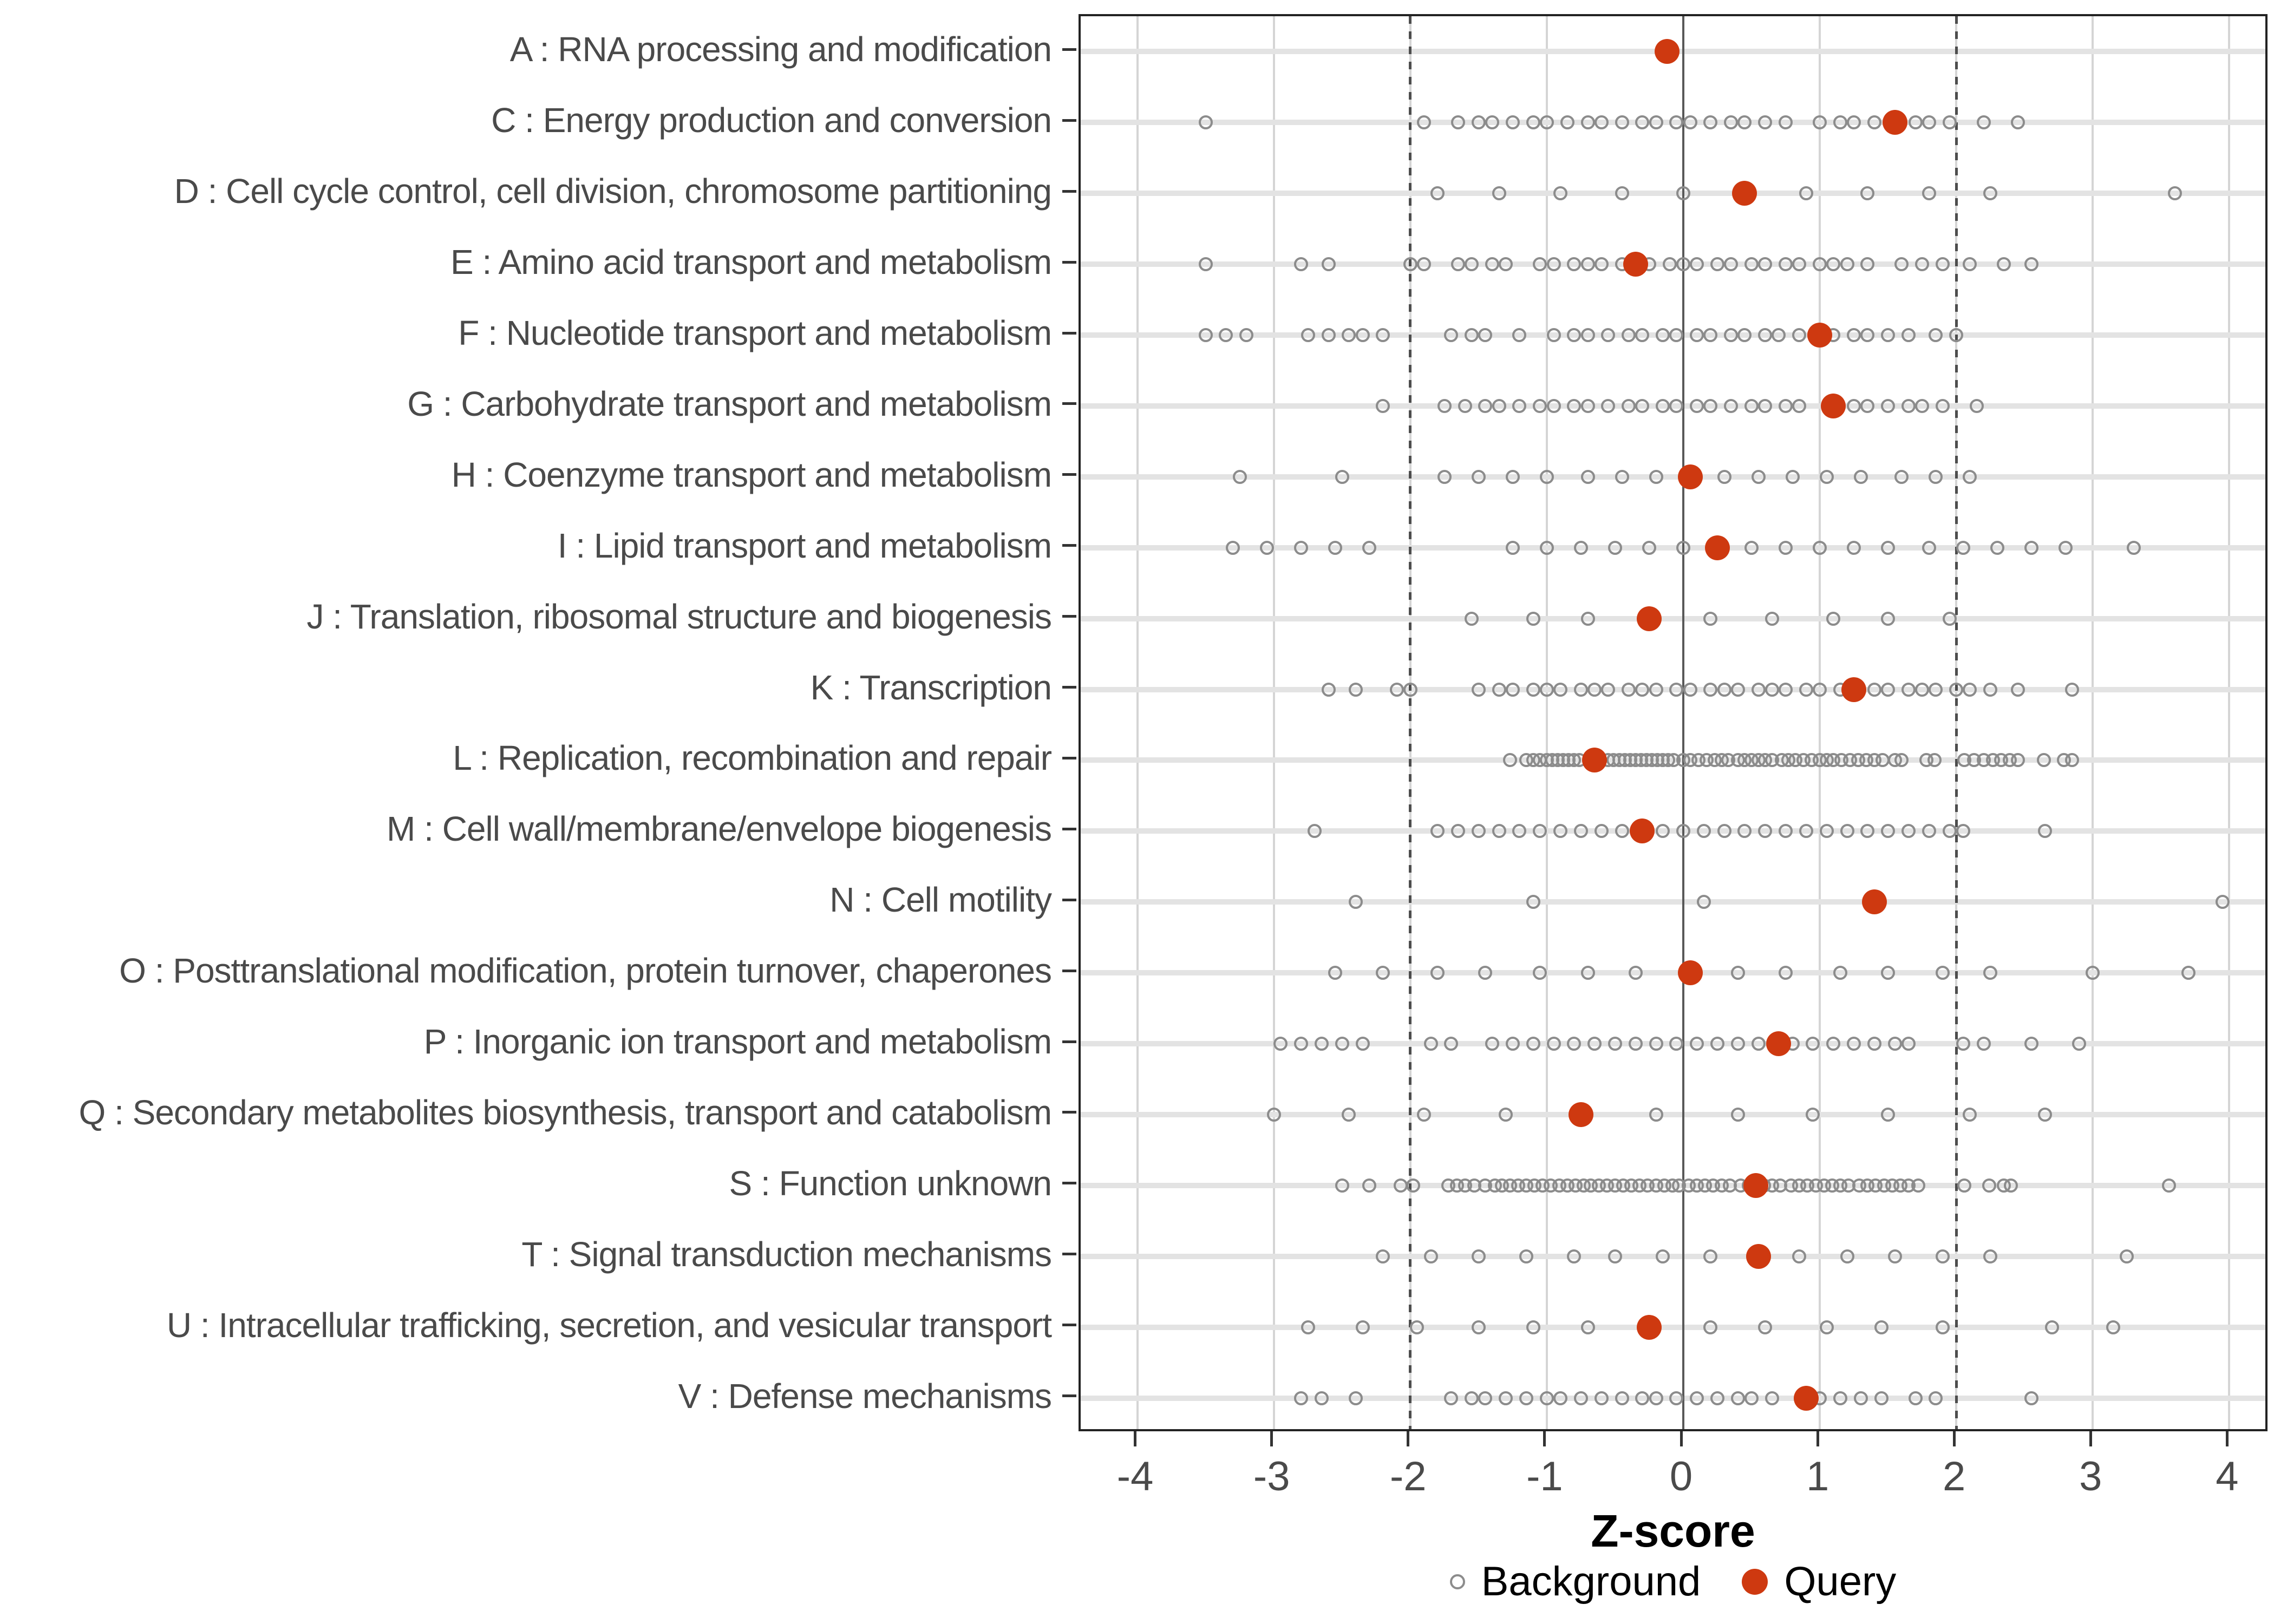 Image resolution: width=2274 pixels, height=1624 pixels. What do you see at coordinates (931, 687) in the screenshot?
I see `category-label: K : Transcription` at bounding box center [931, 687].